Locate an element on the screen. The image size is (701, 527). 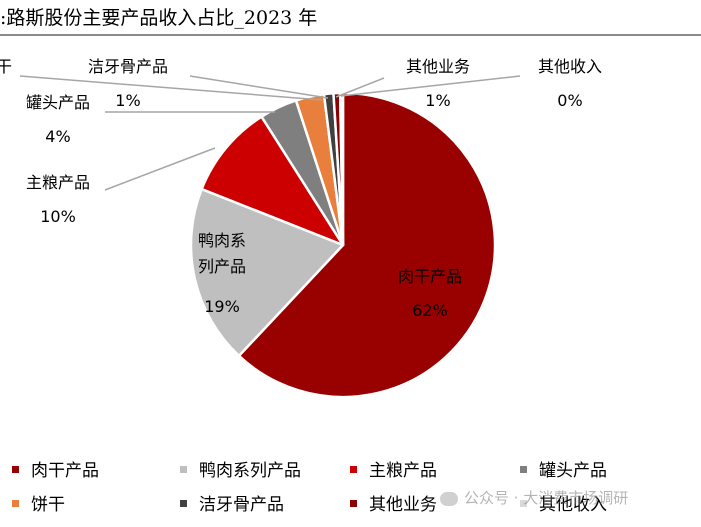
legend-item-7: 其他收入 is located at coordinates (563, 505).